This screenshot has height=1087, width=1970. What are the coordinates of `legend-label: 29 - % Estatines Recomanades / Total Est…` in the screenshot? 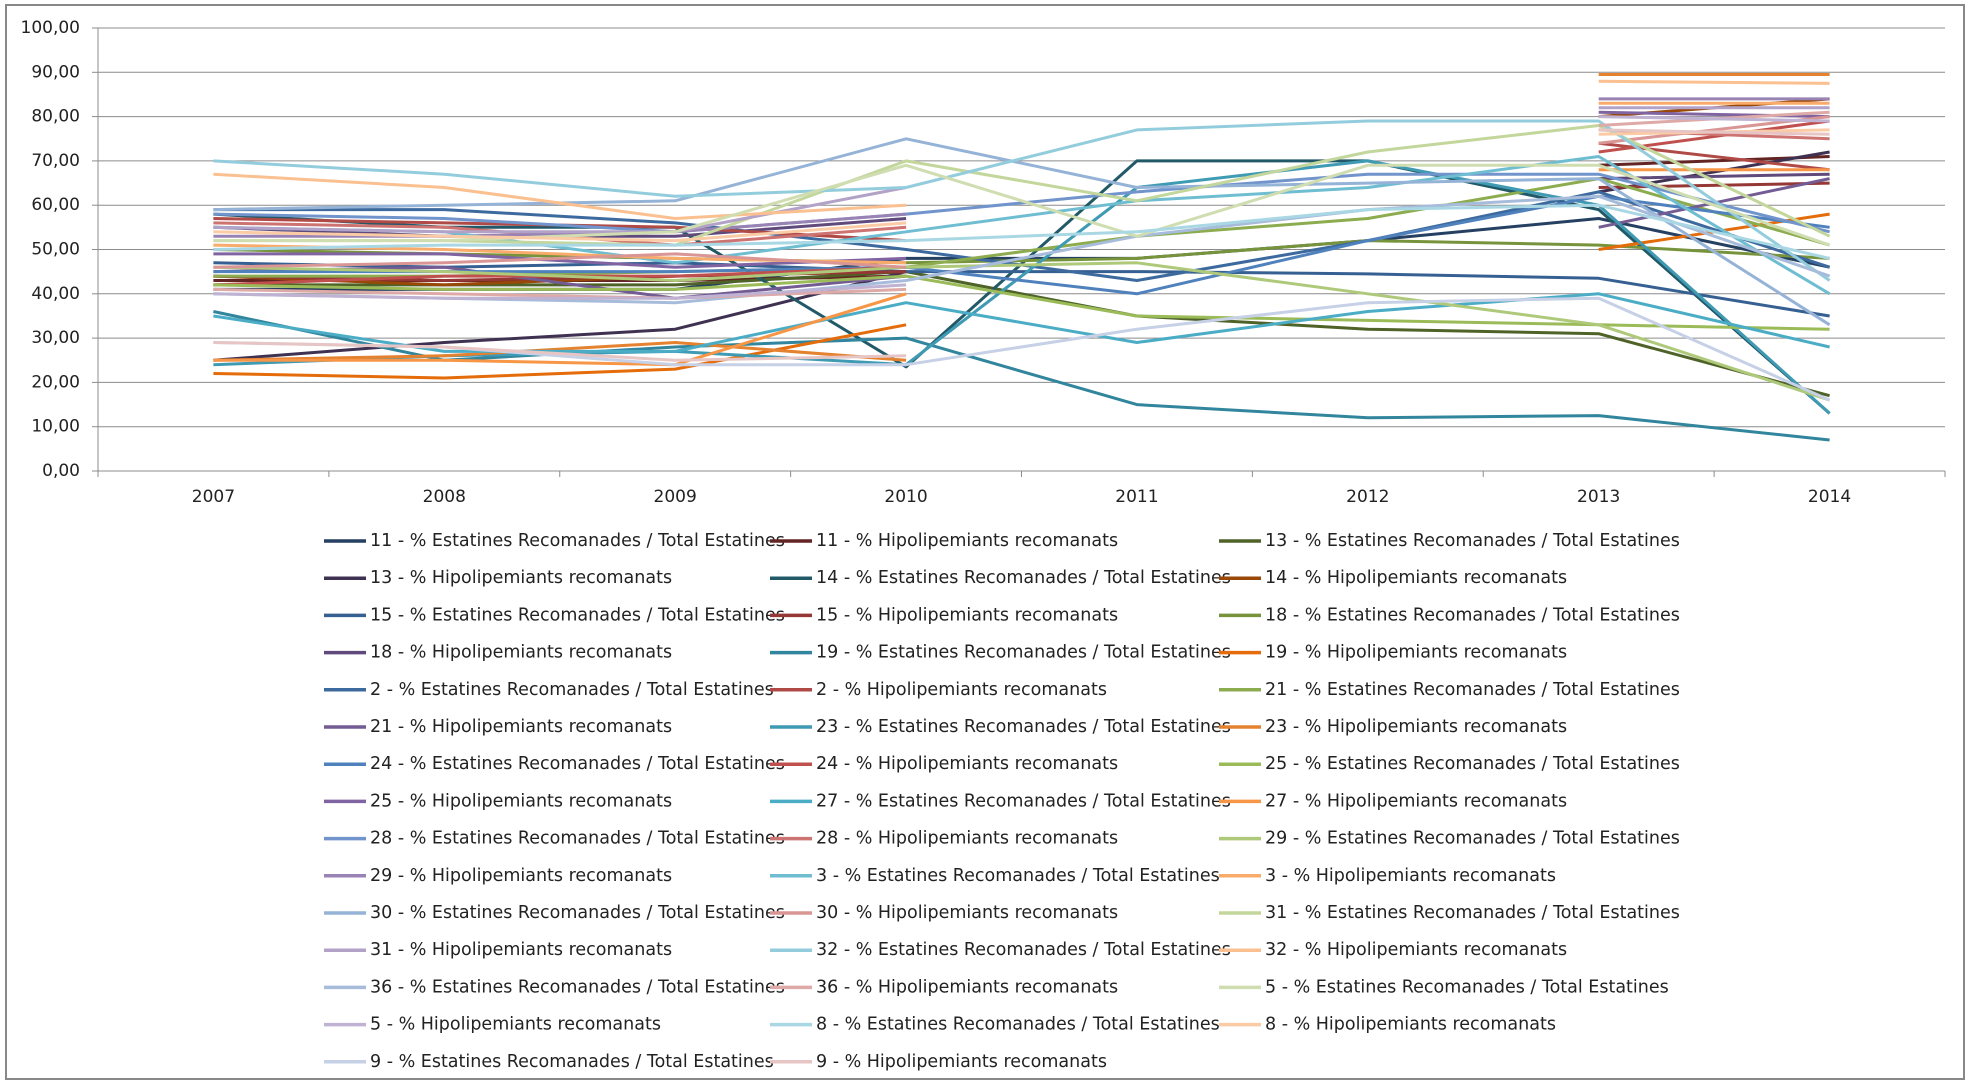 It's located at (1472, 839).